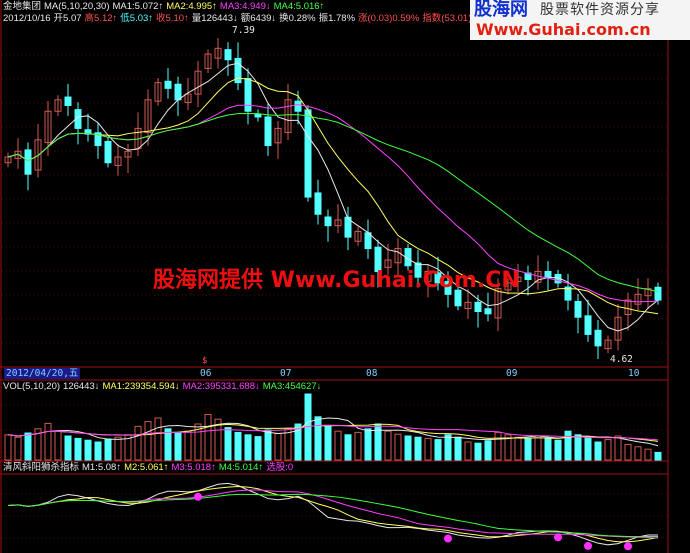 This screenshot has width=690, height=553. I want to click on ma2-value: MA2:4.995↑, so click(191, 6).